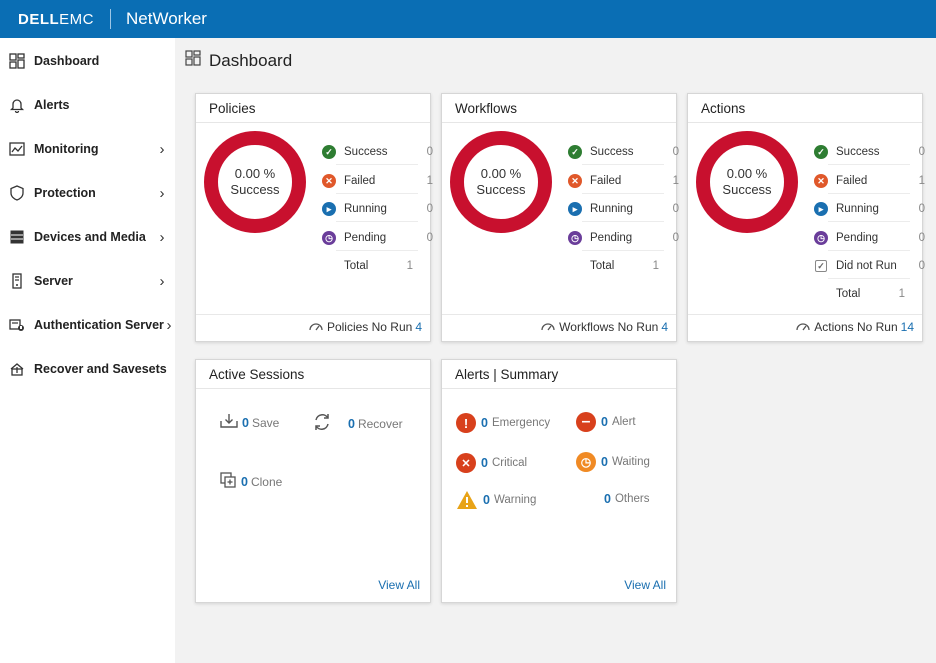 This screenshot has width=936, height=663. What do you see at coordinates (559, 314) in the screenshot?
I see `card-footer-divider` at bounding box center [559, 314].